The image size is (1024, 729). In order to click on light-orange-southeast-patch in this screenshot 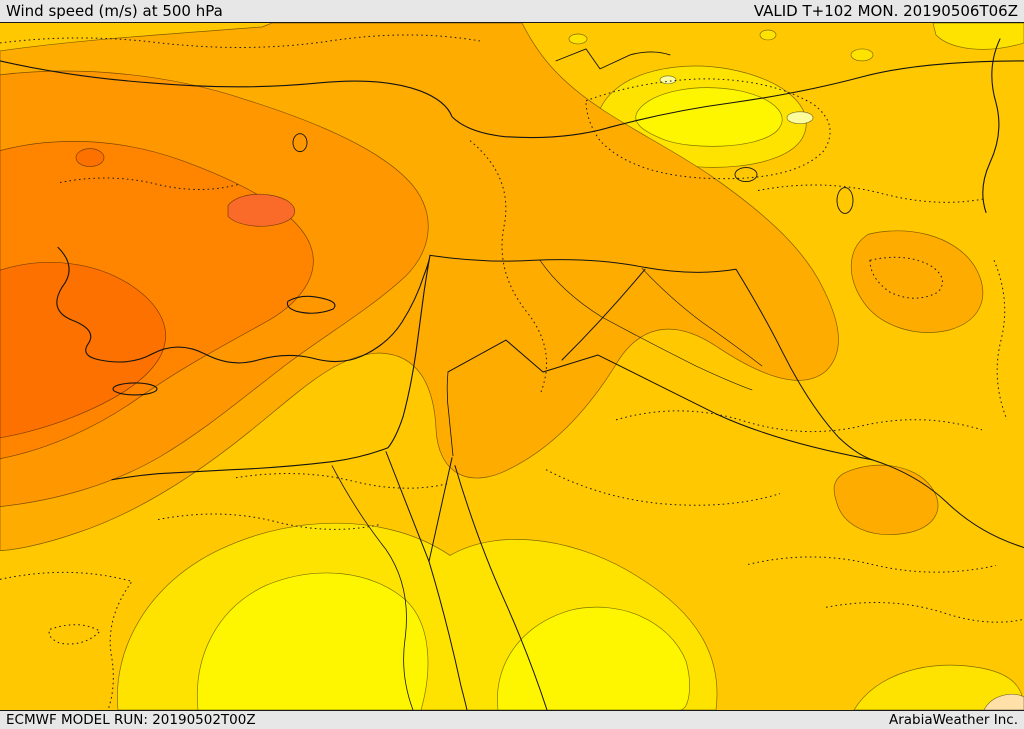, I will do `click(886, 499)`.